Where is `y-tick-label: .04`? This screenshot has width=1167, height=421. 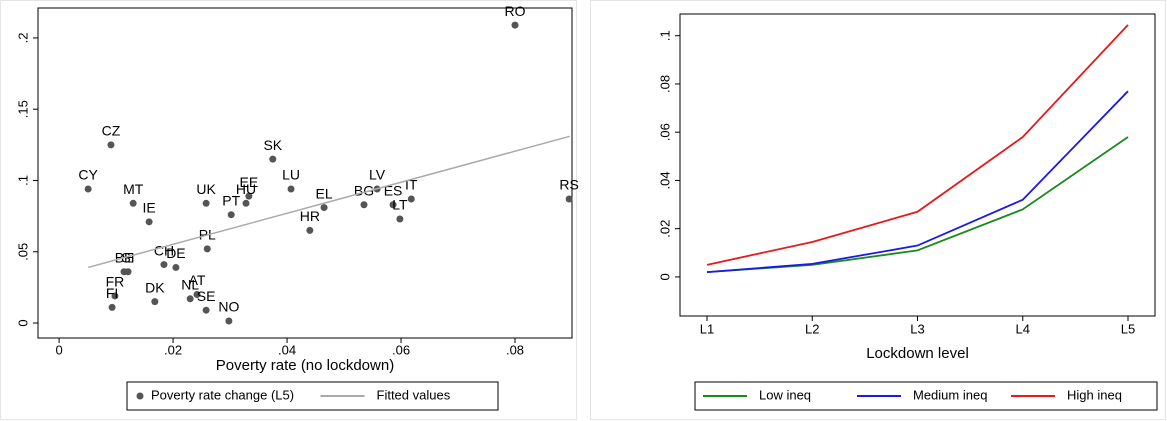
y-tick-label: .04 is located at coordinates (664, 180).